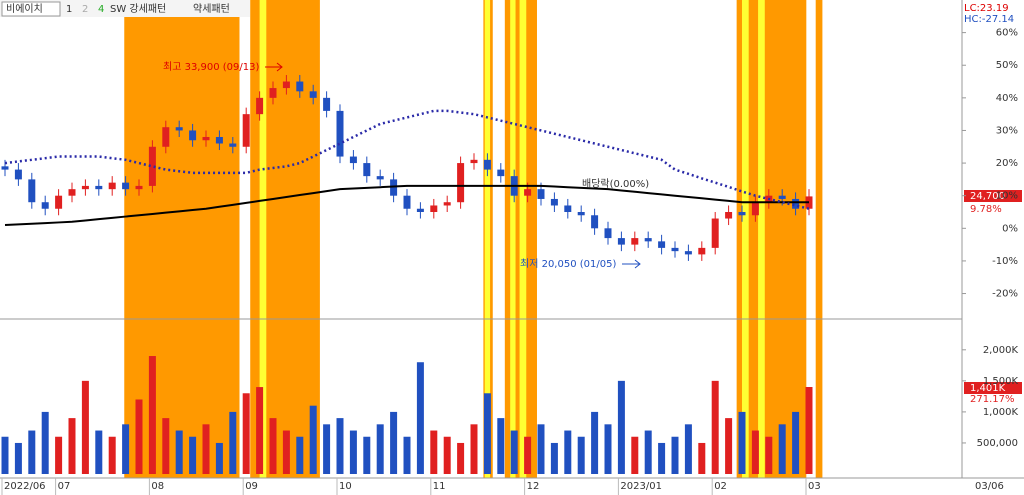 The image size is (1024, 495). I want to click on y-tick-label: 40%, so click(1007, 98).